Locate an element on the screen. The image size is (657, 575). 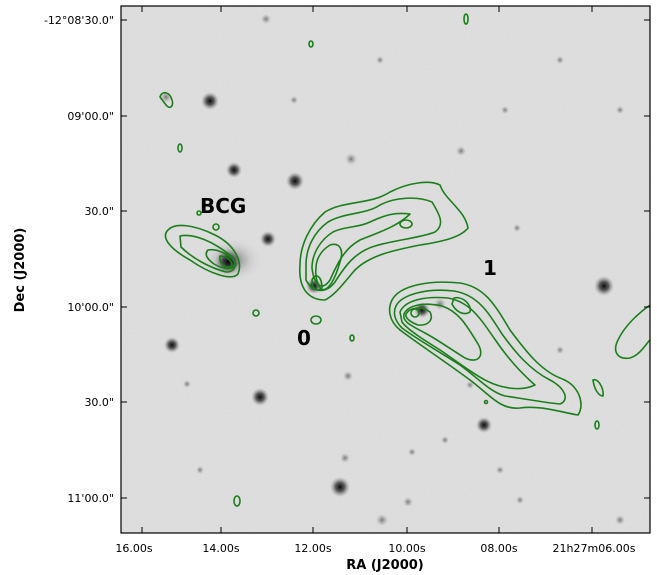
annotation-source-1: 1 is located at coordinates (490, 268).